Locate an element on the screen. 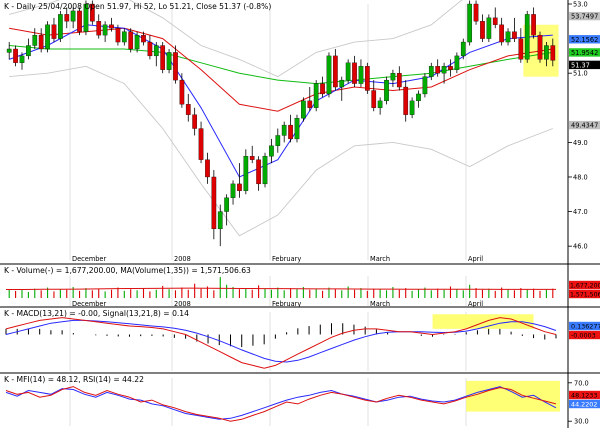 This screenshot has width=600, height=432. mfi-line is located at coordinates (281, 404).